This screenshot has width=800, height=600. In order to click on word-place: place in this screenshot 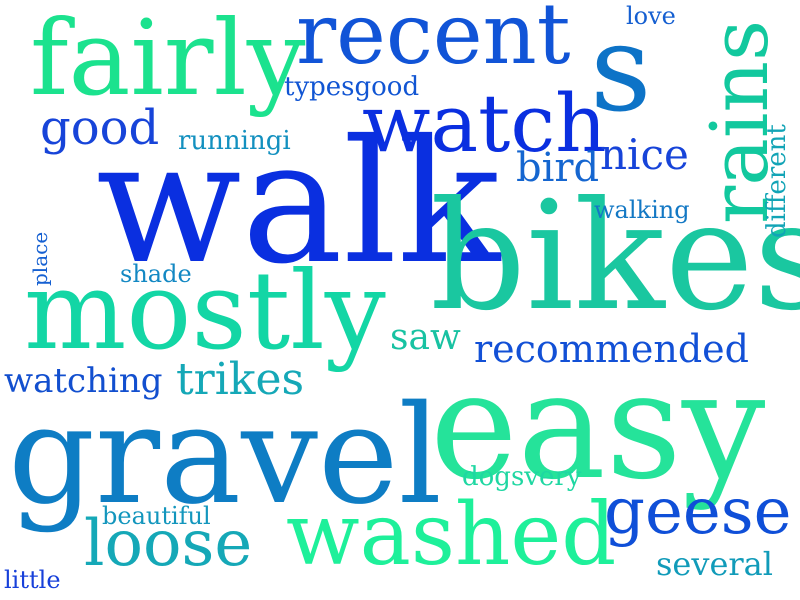, I will do `click(40, 258)`.